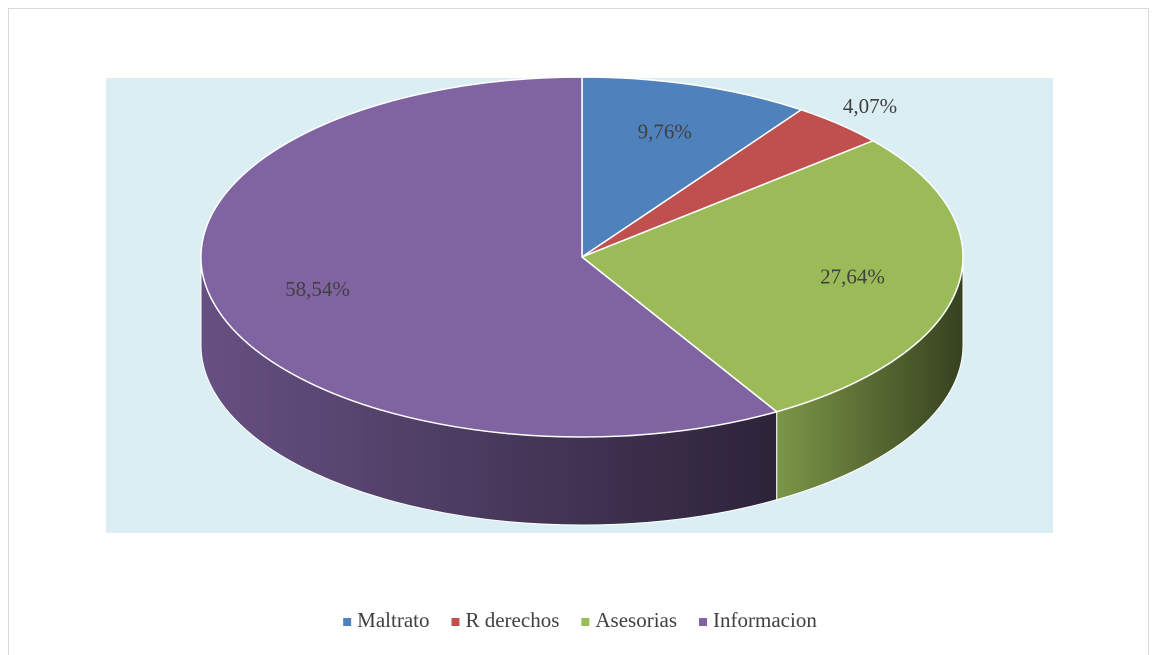 The width and height of the screenshot is (1157, 655). I want to click on legend-label: Maltrato, so click(393, 620).